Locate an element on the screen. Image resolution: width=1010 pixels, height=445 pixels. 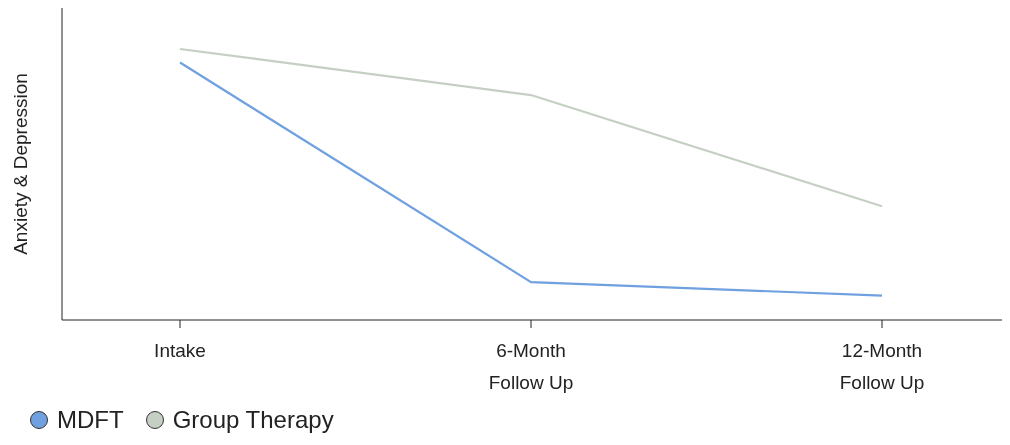
legend-label: MDFT is located at coordinates (90, 420).